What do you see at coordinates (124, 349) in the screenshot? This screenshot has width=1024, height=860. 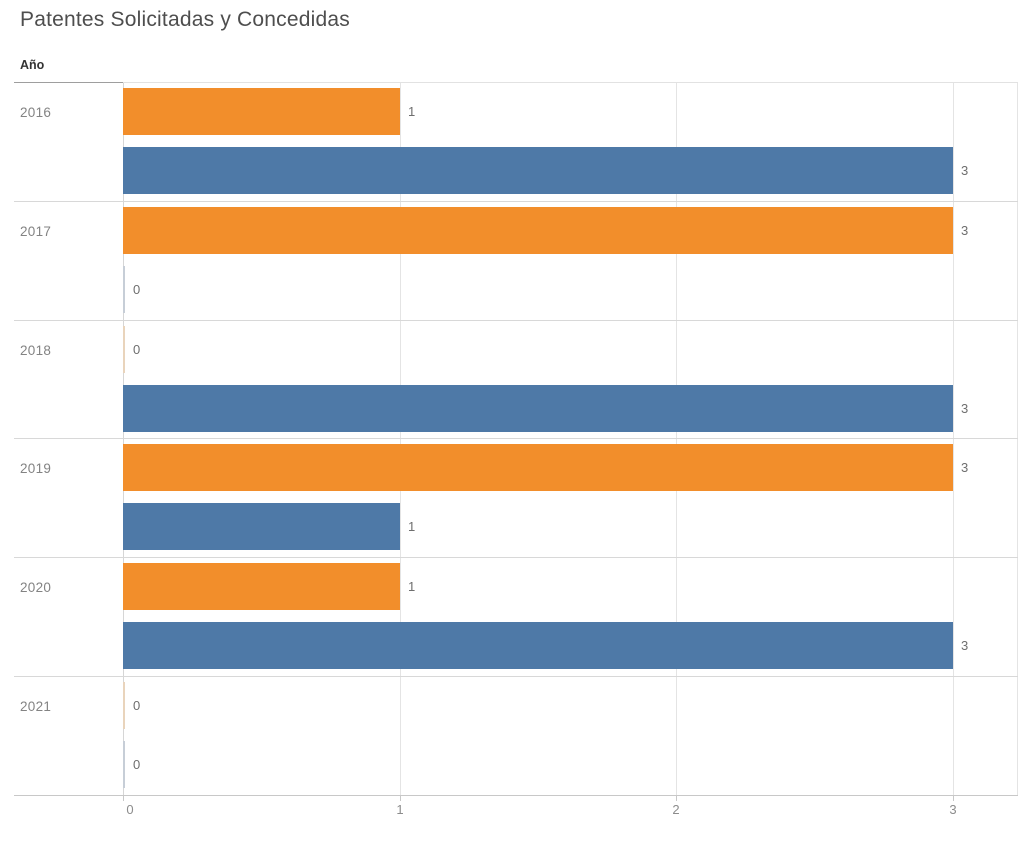 I see `bar-orange-2018` at bounding box center [124, 349].